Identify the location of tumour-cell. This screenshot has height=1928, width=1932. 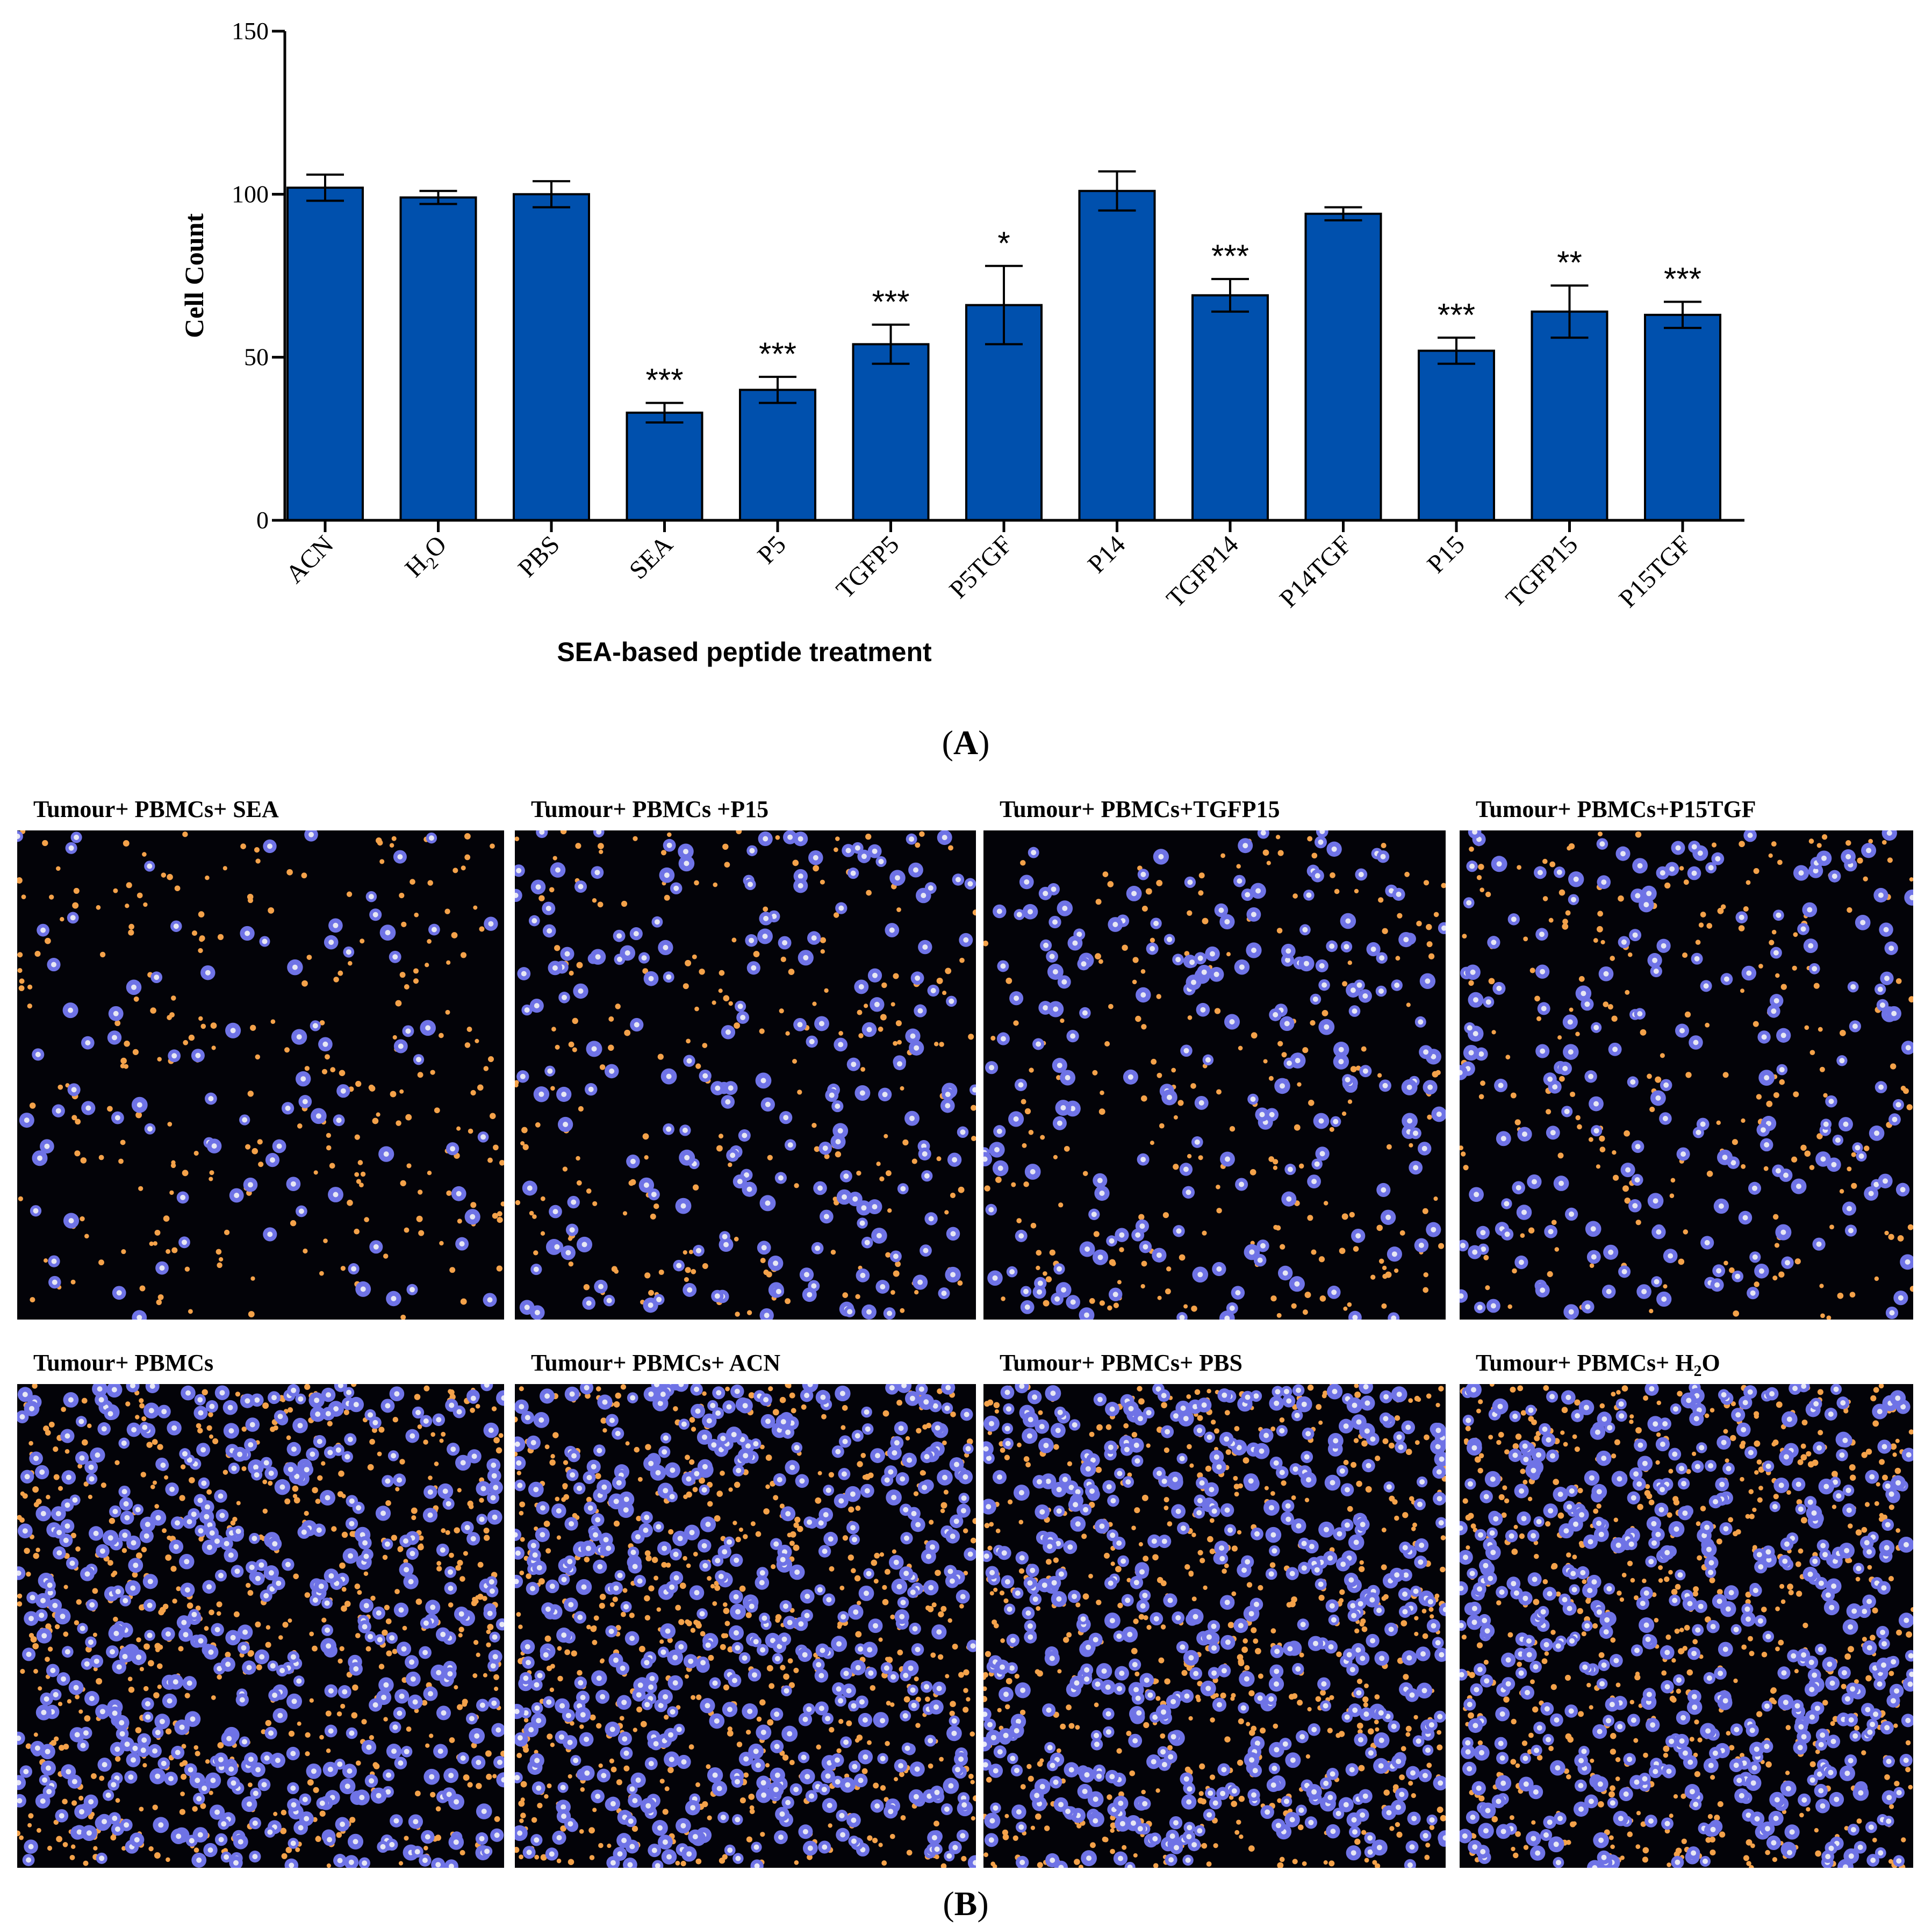
(500, 1398).